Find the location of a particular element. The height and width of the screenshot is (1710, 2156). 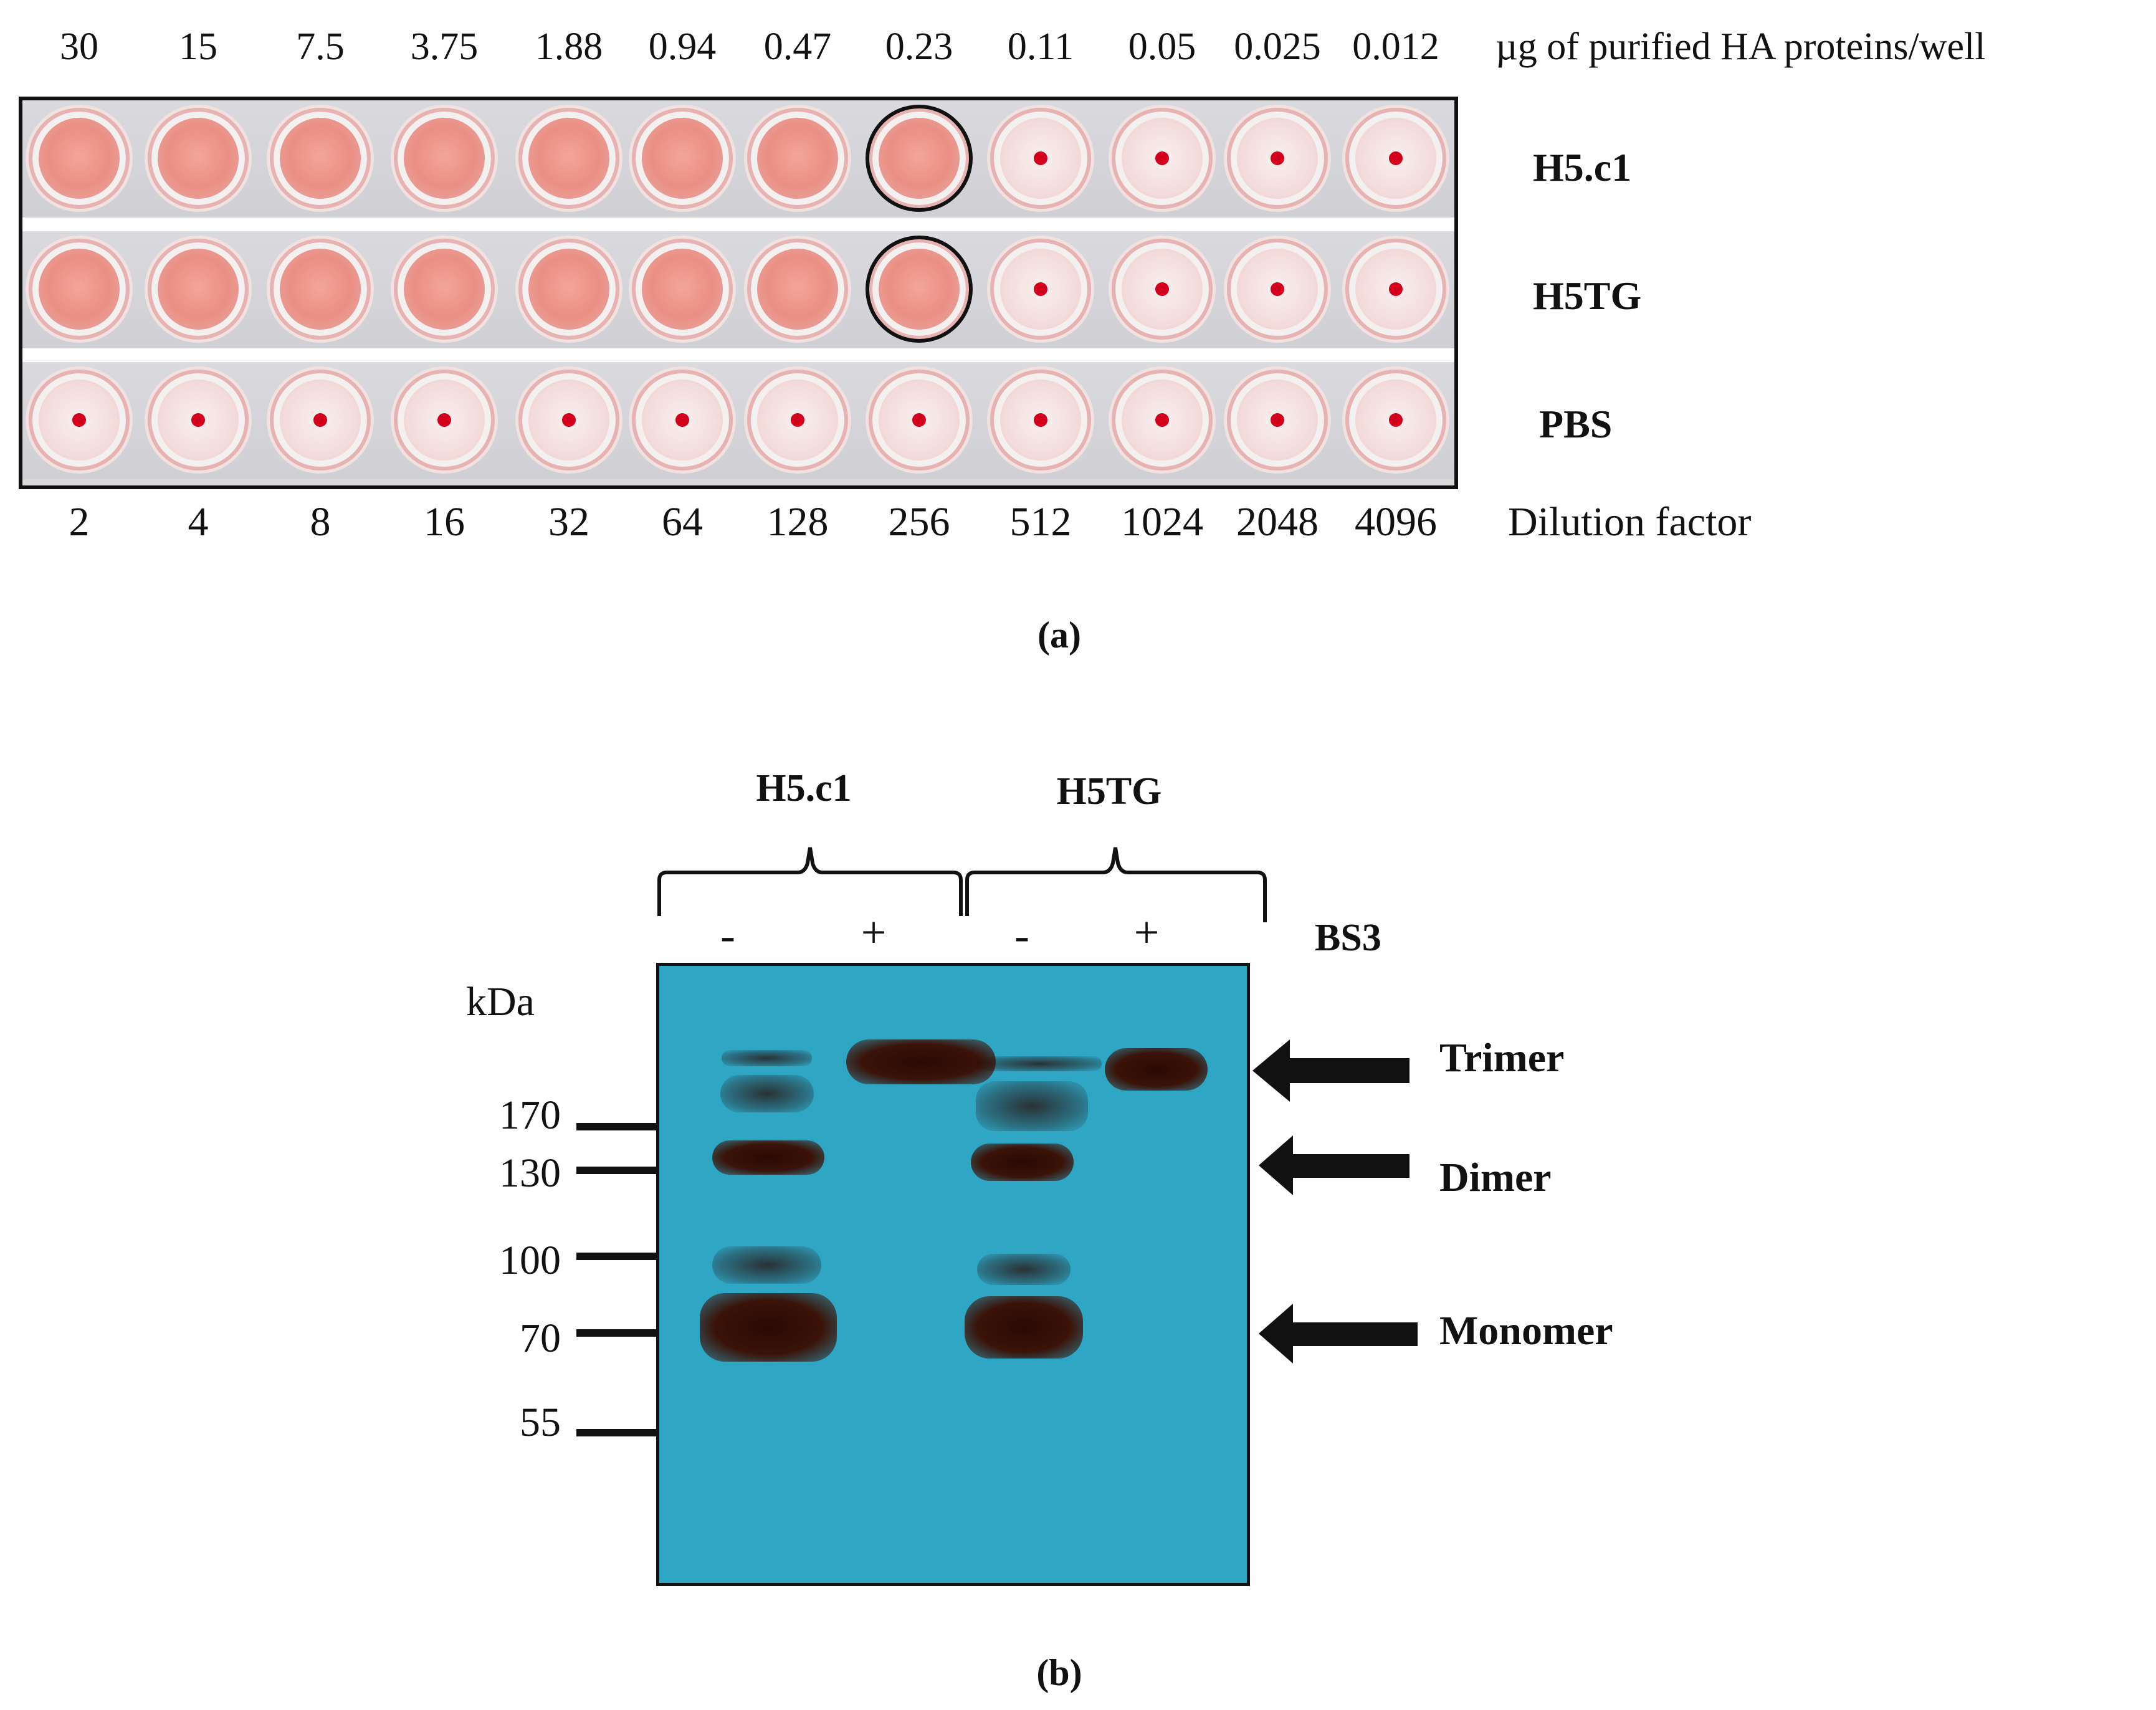

sample-label-h5tg: H5TG is located at coordinates (1109, 791).